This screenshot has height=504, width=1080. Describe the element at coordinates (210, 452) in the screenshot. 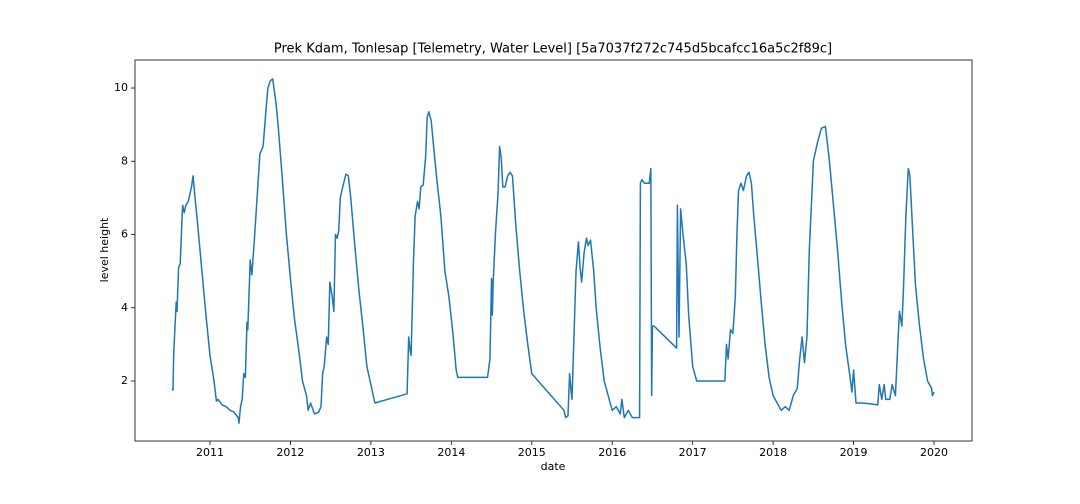

I see `x-tick-label: 2011` at that location.